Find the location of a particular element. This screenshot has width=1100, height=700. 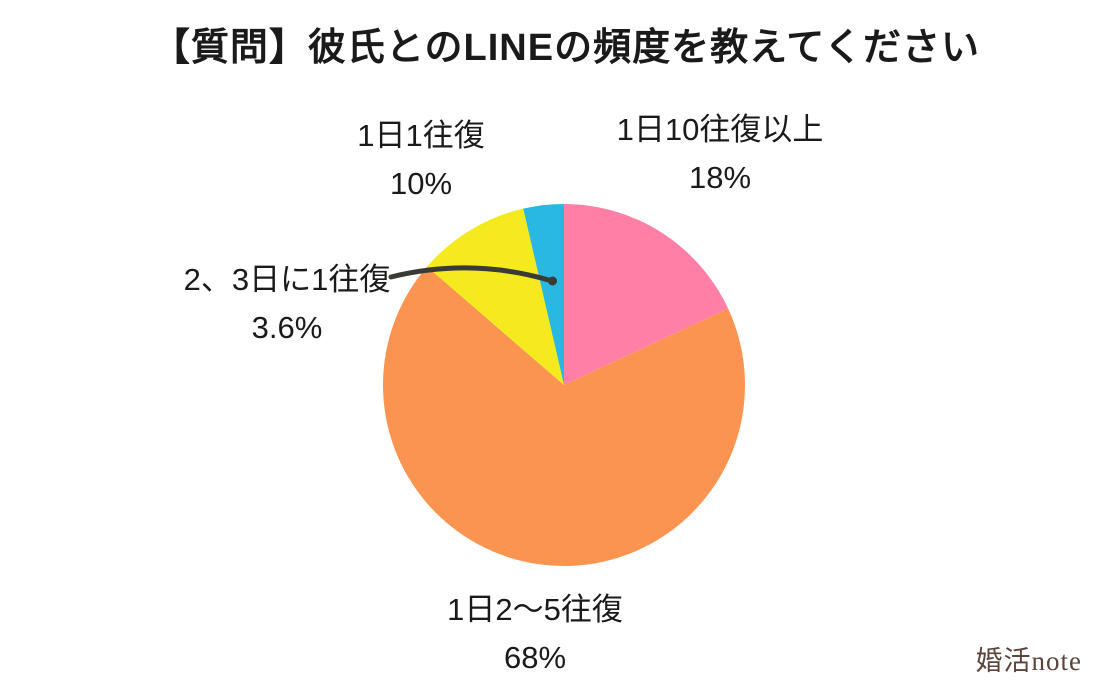

slice-label-text: 1日1往復 is located at coordinates (421, 135).